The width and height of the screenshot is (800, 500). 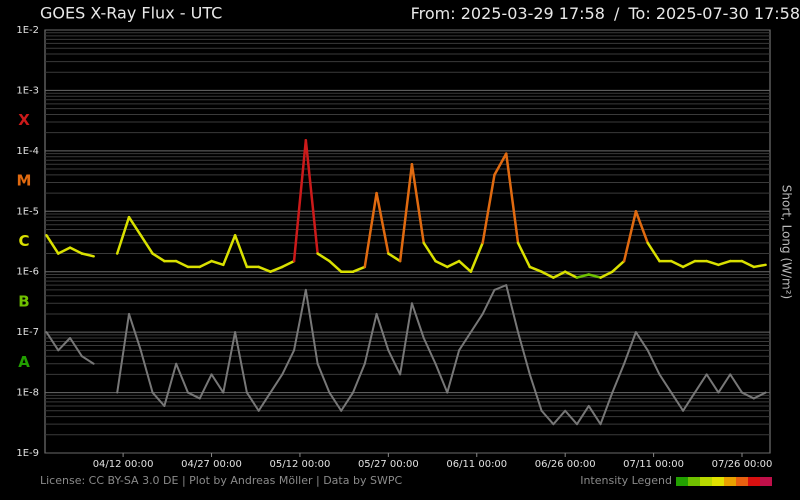 What do you see at coordinates (123, 464) in the screenshot?
I see `x-tick-label: 04/12 00:00` at bounding box center [123, 464].